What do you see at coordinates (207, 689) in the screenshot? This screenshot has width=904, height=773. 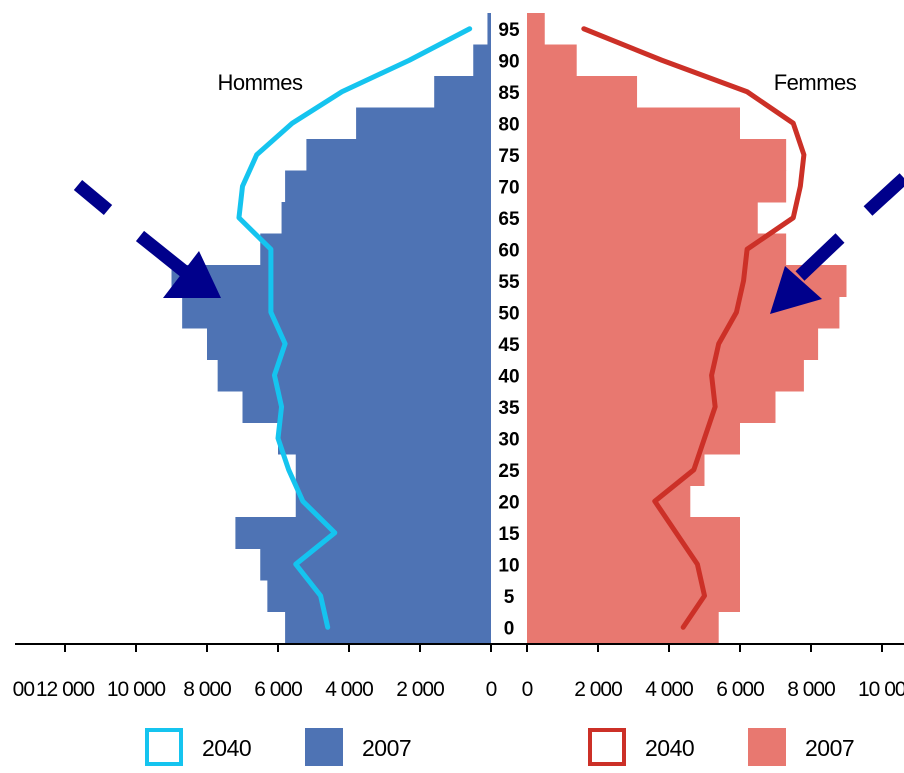 I see `left-tick-label-4: 8 000` at bounding box center [207, 689].